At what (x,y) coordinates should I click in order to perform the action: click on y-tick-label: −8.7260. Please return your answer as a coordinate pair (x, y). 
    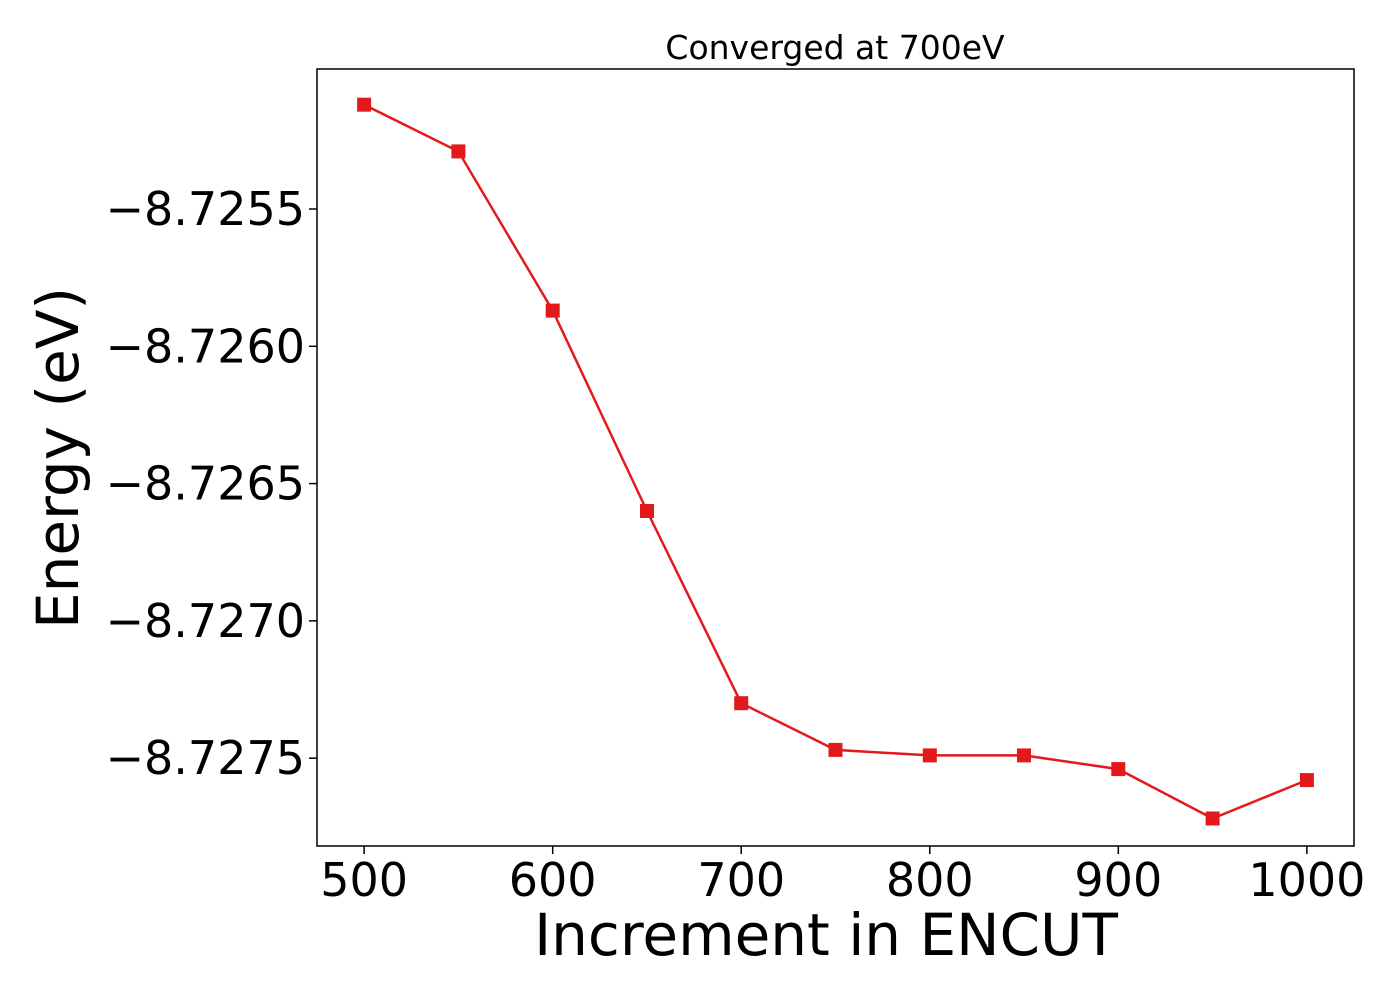
    Looking at the image, I should click on (206, 346).